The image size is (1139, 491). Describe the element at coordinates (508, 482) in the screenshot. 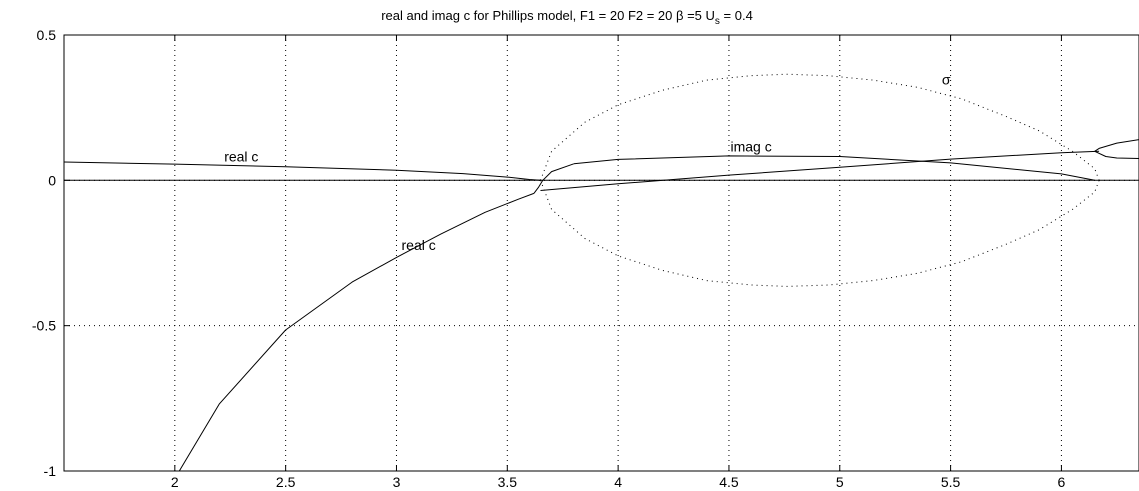

I see `x-tick-label: 3.5` at that location.